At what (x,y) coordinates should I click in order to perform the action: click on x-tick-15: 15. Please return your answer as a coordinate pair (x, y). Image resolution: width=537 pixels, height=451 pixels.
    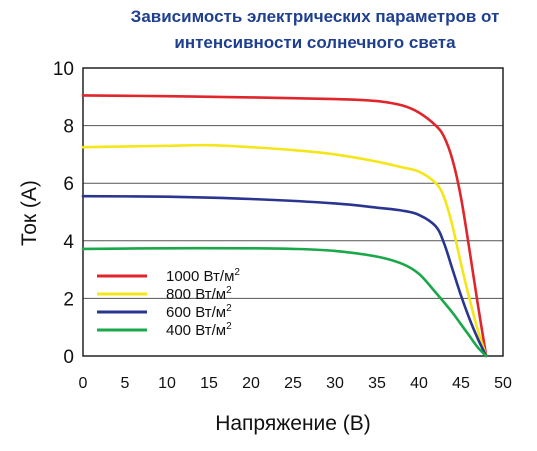
    Looking at the image, I should click on (209, 383).